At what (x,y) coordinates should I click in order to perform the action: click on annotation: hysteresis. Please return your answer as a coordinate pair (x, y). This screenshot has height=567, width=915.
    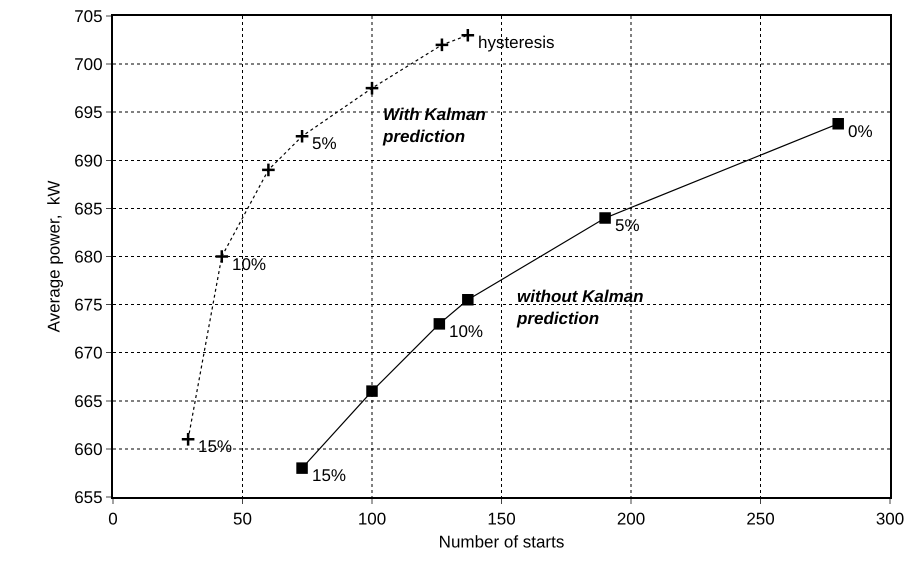
    Looking at the image, I should click on (516, 42).